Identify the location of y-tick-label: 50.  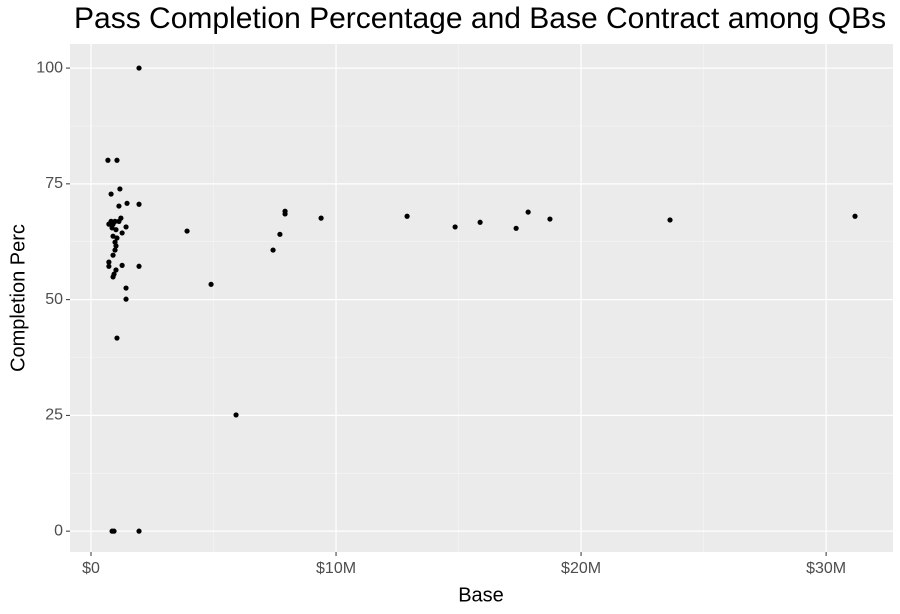
(54, 299).